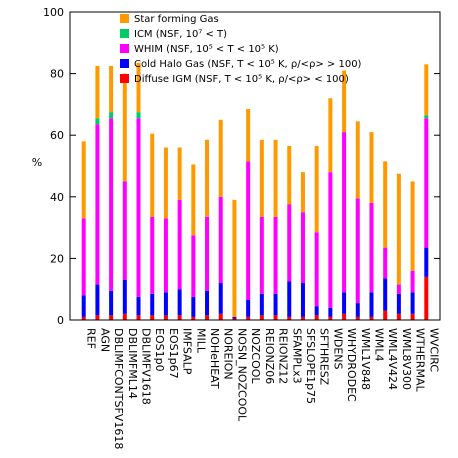 This screenshot has width=458, height=458. I want to click on x-tick-label: WVCIRC, so click(433, 350).